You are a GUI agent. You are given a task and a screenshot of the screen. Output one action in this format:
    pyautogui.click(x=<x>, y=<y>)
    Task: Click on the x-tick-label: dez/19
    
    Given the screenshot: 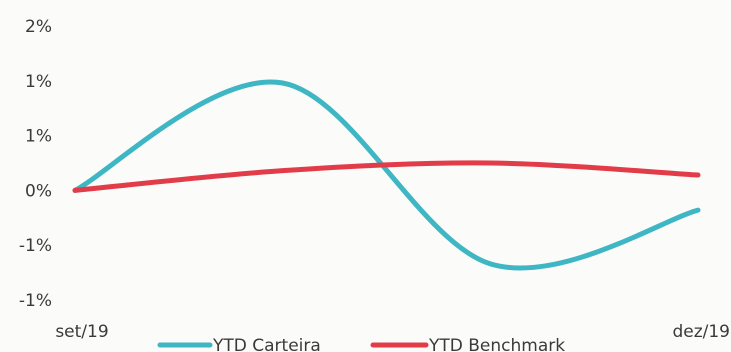 What is the action you would take?
    pyautogui.click(x=701, y=332)
    